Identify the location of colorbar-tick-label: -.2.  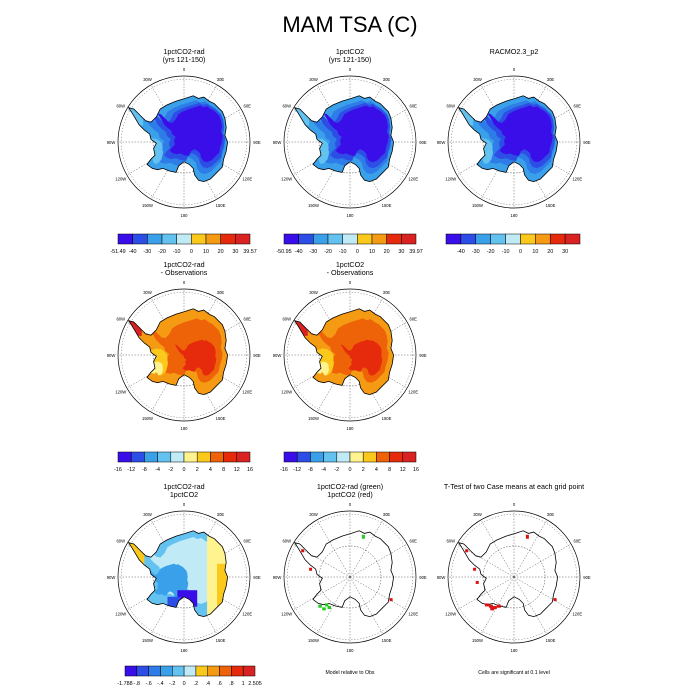
(172, 684).